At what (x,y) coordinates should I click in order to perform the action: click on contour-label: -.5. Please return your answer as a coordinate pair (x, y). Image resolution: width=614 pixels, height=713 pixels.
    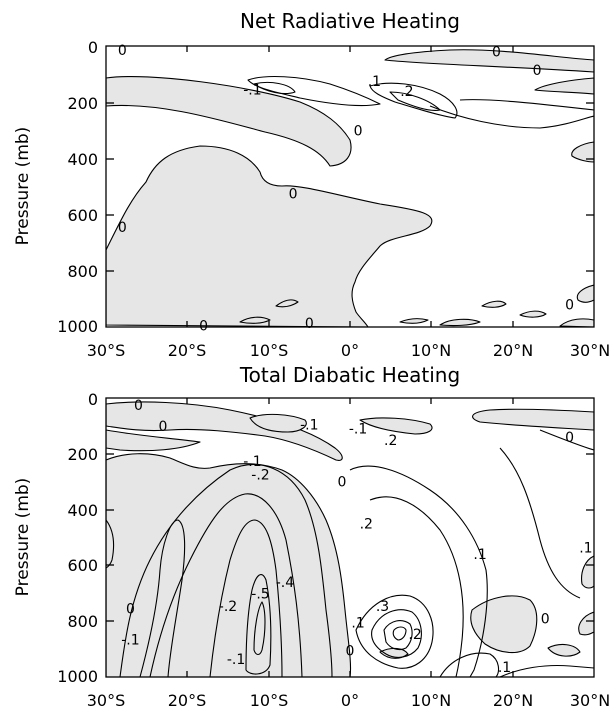
    Looking at the image, I should click on (260, 594).